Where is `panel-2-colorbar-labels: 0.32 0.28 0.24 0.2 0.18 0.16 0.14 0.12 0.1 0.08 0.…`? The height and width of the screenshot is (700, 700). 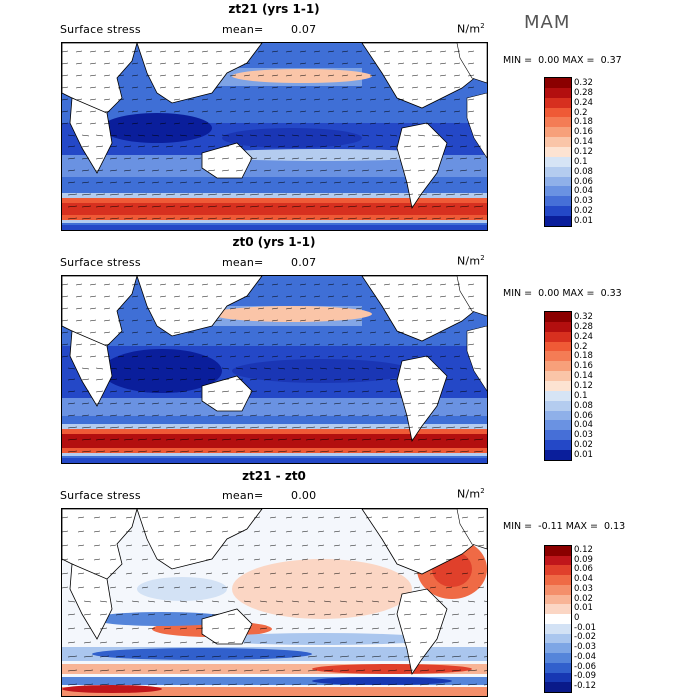
panel-2-colorbar-labels: 0.32 0.28 0.24 0.2 0.18 0.16 0.14 0.12 0.1 0.08 0.… is located at coordinates (599, 386).